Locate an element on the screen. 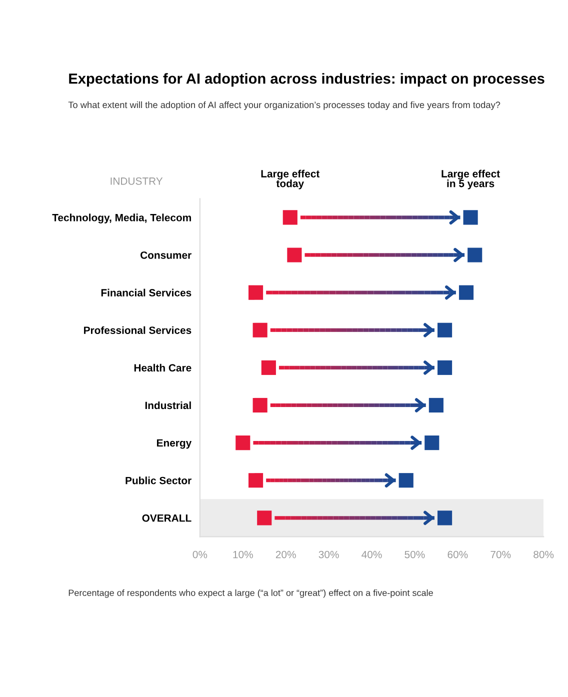  y-tick-label: Health Care is located at coordinates (163, 368).